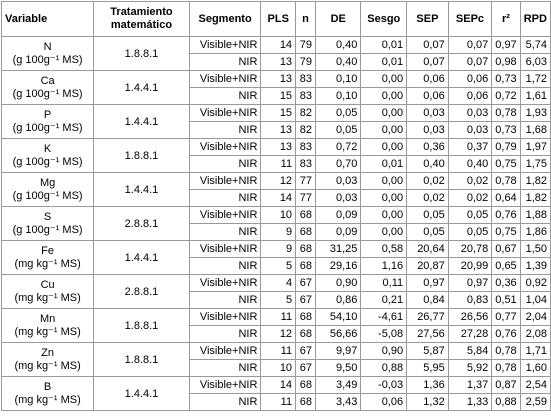 The image size is (551, 416). What do you see at coordinates (278, 19) in the screenshot?
I see `column-header: PLS` at bounding box center [278, 19].